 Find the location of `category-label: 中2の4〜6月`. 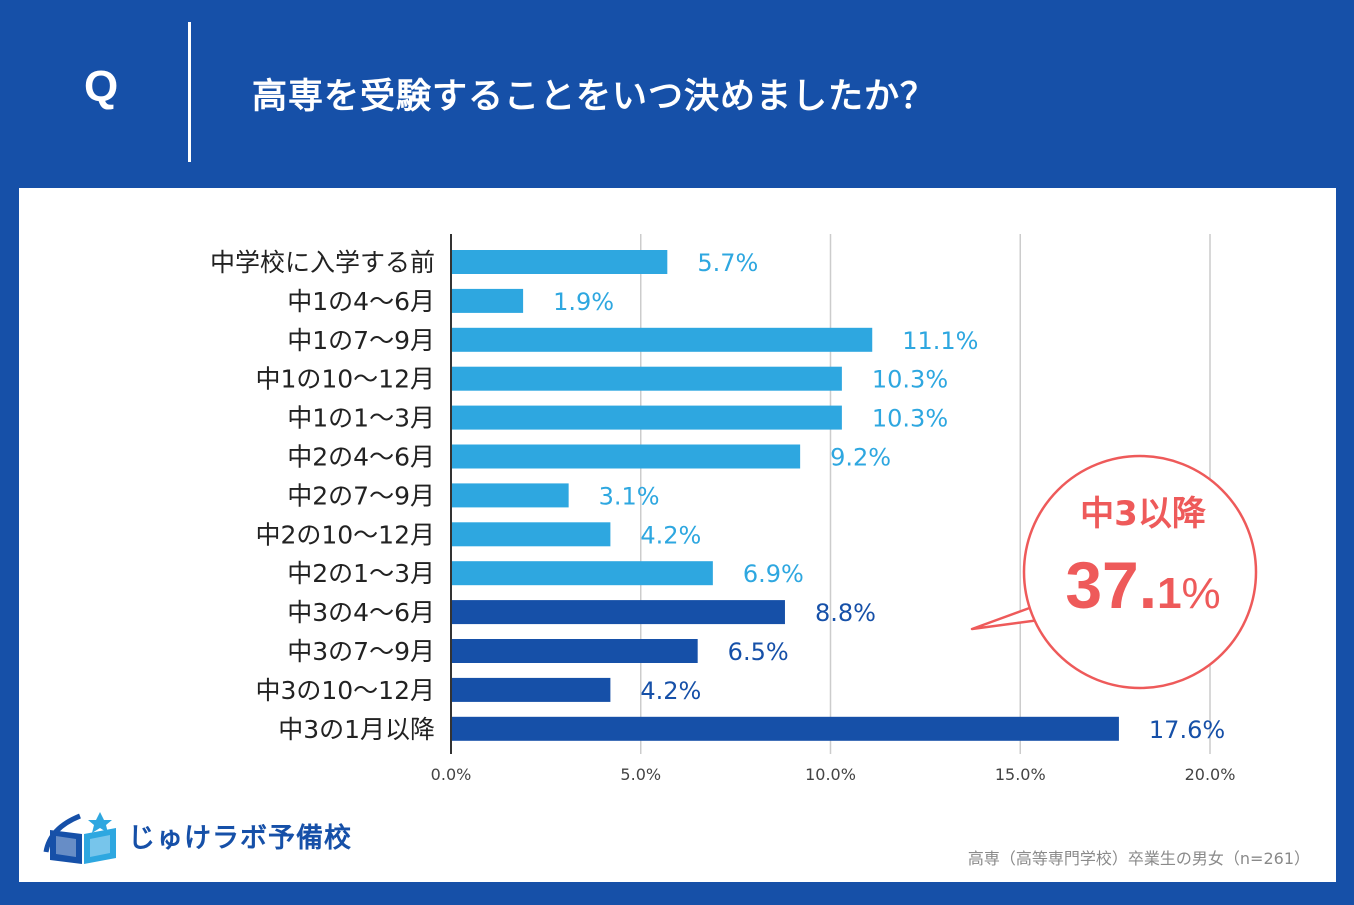

category-label: 中2の4〜6月 is located at coordinates (361, 457).